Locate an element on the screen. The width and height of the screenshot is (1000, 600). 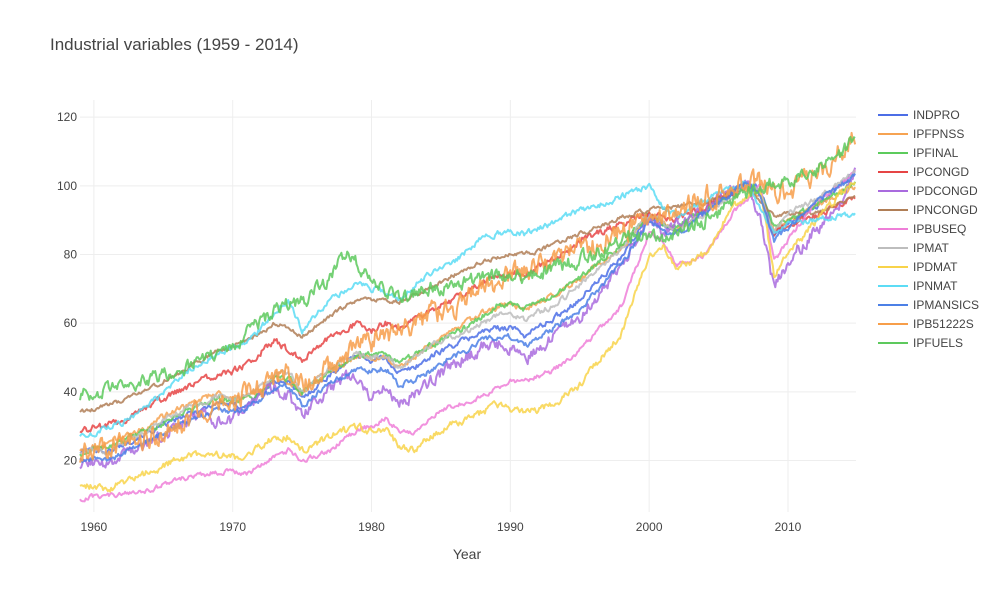
y-tick-label: 120 is located at coordinates (67, 117).